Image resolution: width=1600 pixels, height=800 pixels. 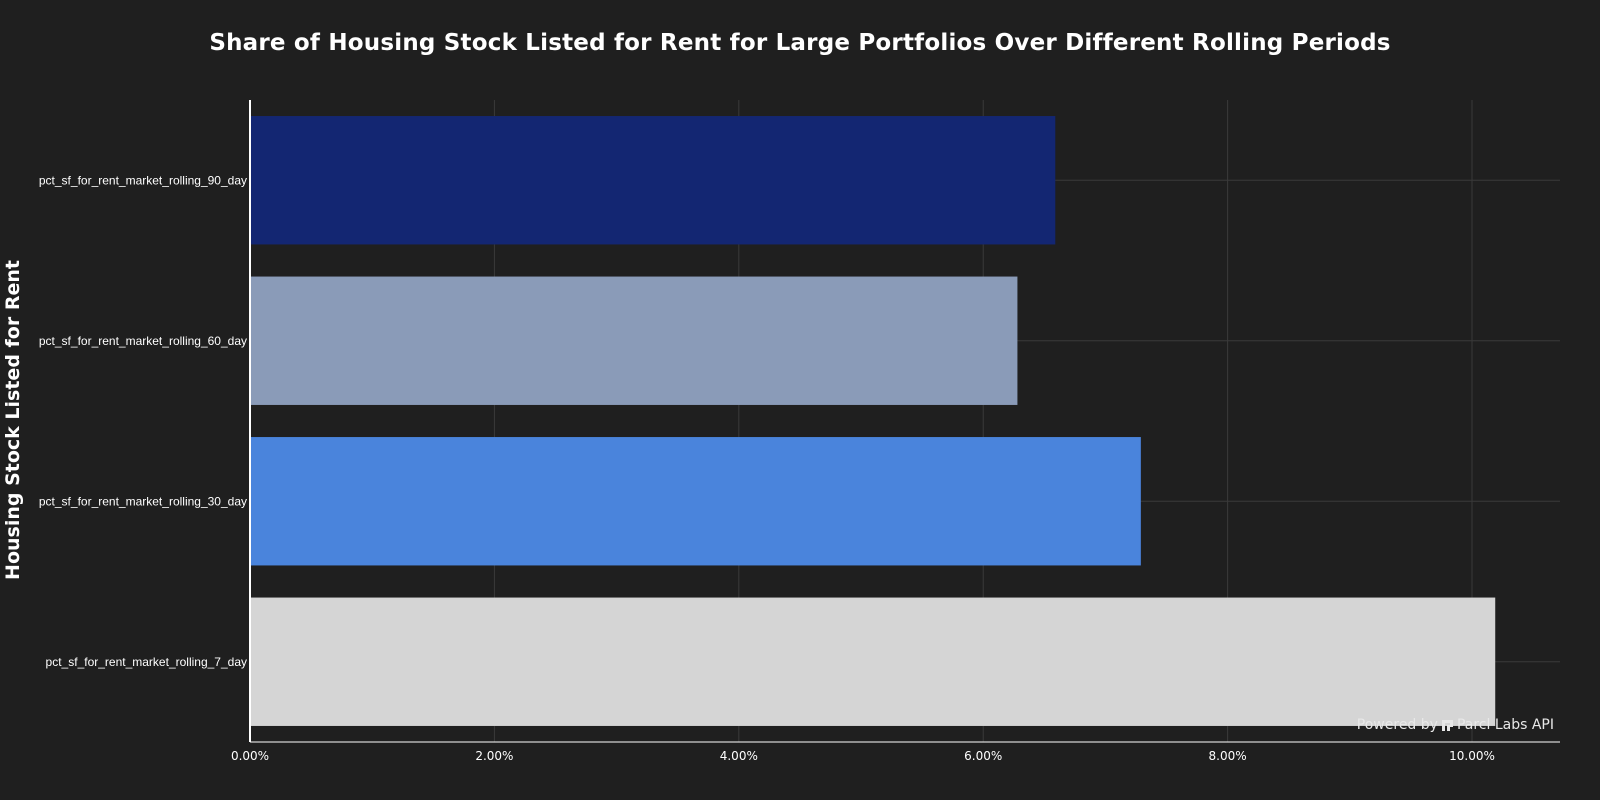 I want to click on x-tick-label: 6.00%, so click(x=983, y=756).